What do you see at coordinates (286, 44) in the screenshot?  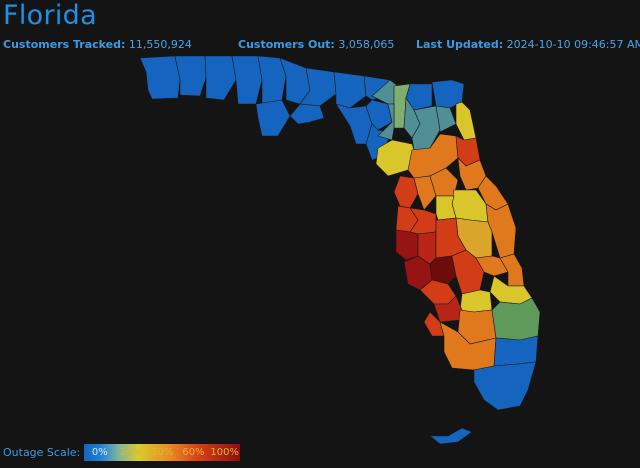 I see `stat-label: Customers Out:` at bounding box center [286, 44].